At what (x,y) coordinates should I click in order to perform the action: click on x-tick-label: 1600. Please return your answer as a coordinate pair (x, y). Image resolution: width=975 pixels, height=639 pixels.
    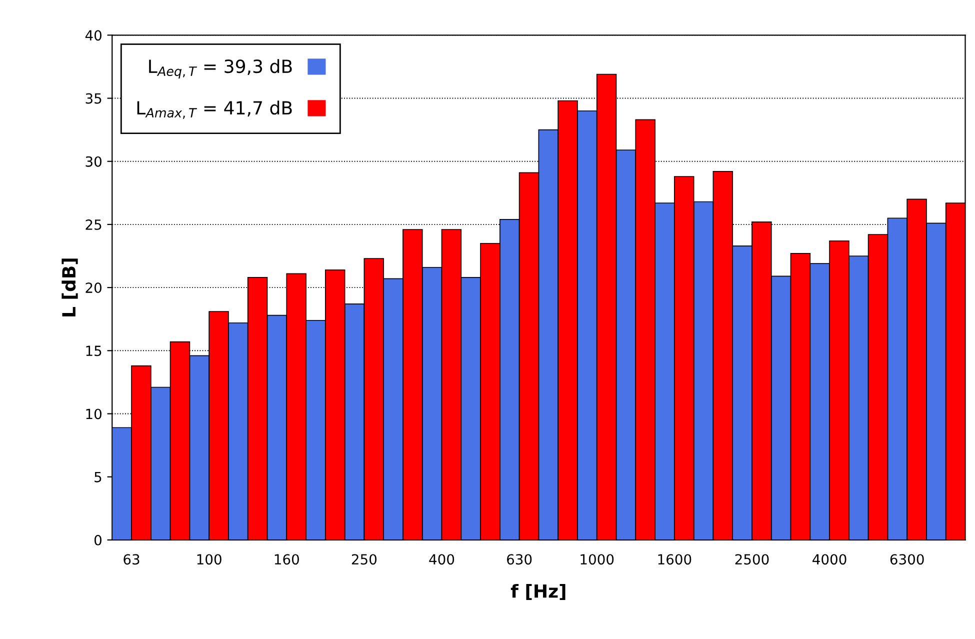
    Looking at the image, I should click on (675, 559).